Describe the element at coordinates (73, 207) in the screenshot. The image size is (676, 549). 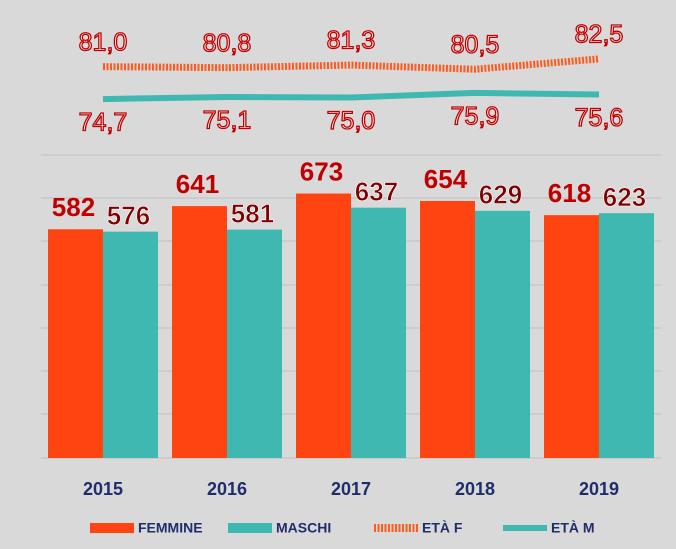
I see `bar-value-label: 582` at that location.